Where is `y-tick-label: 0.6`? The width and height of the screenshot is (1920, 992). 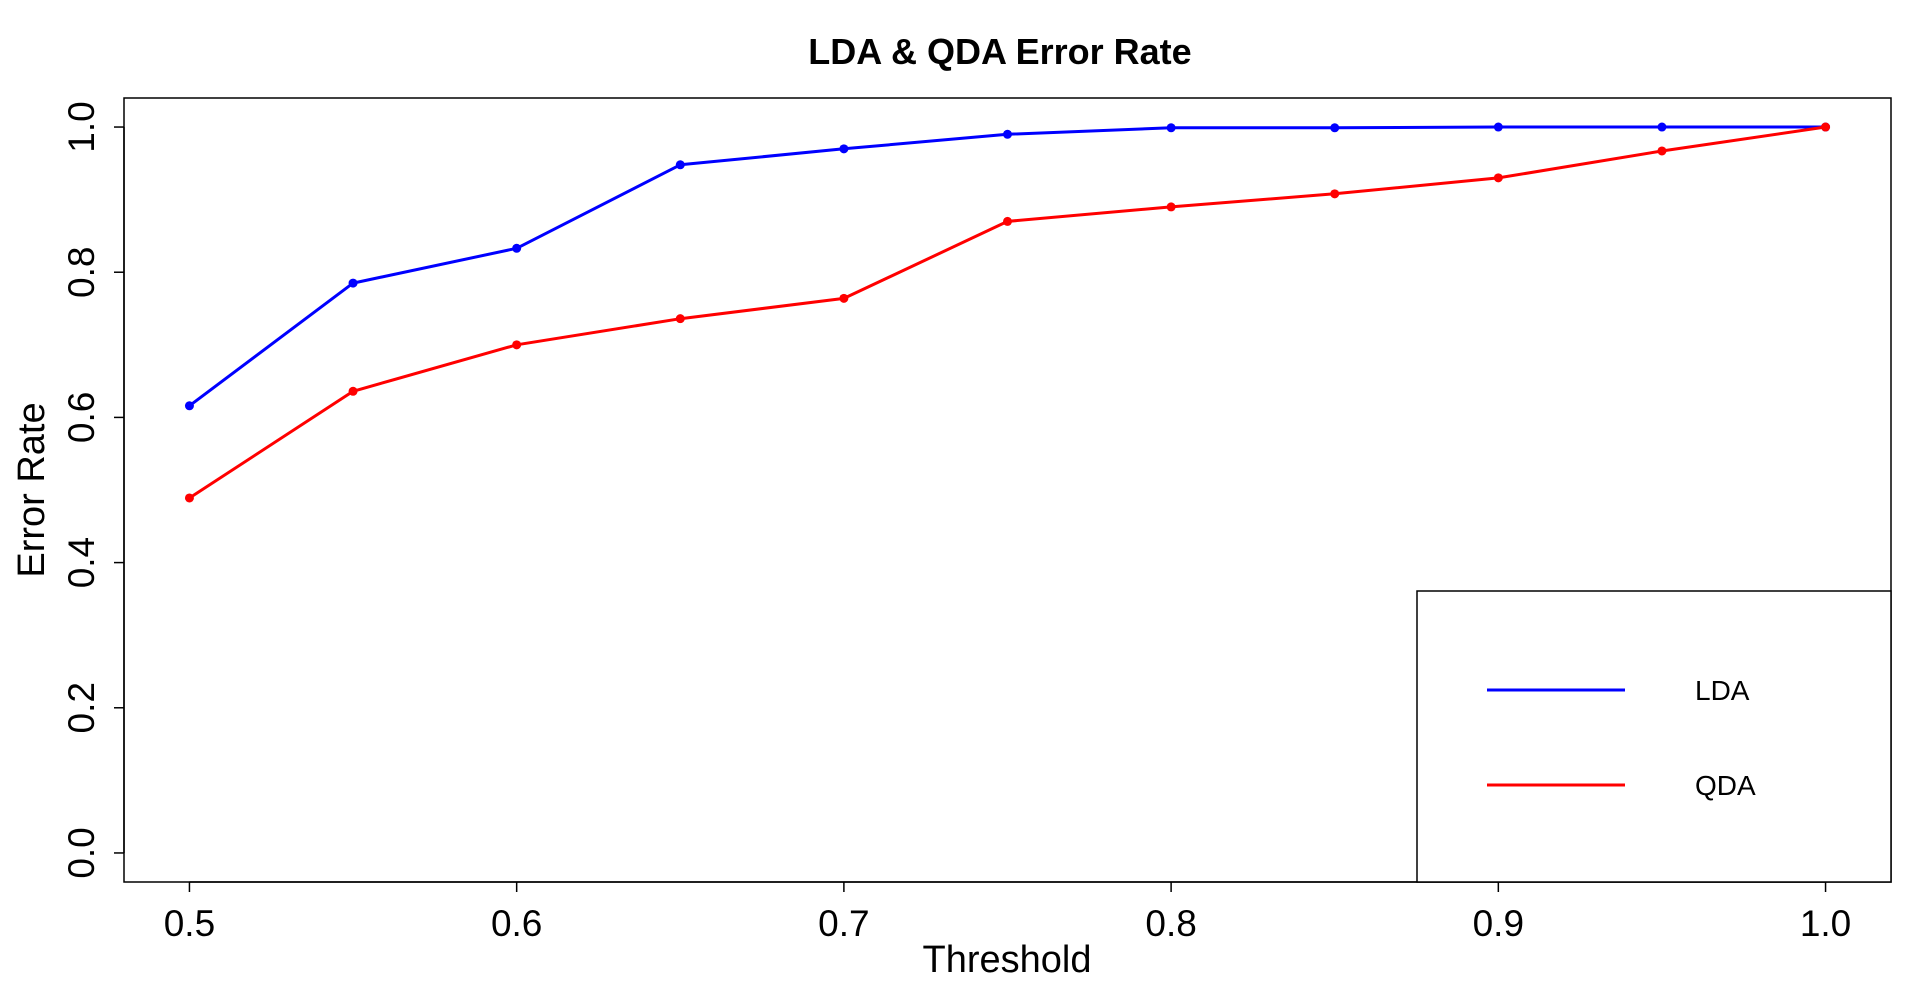
y-tick-label: 0.6 is located at coordinates (81, 417).